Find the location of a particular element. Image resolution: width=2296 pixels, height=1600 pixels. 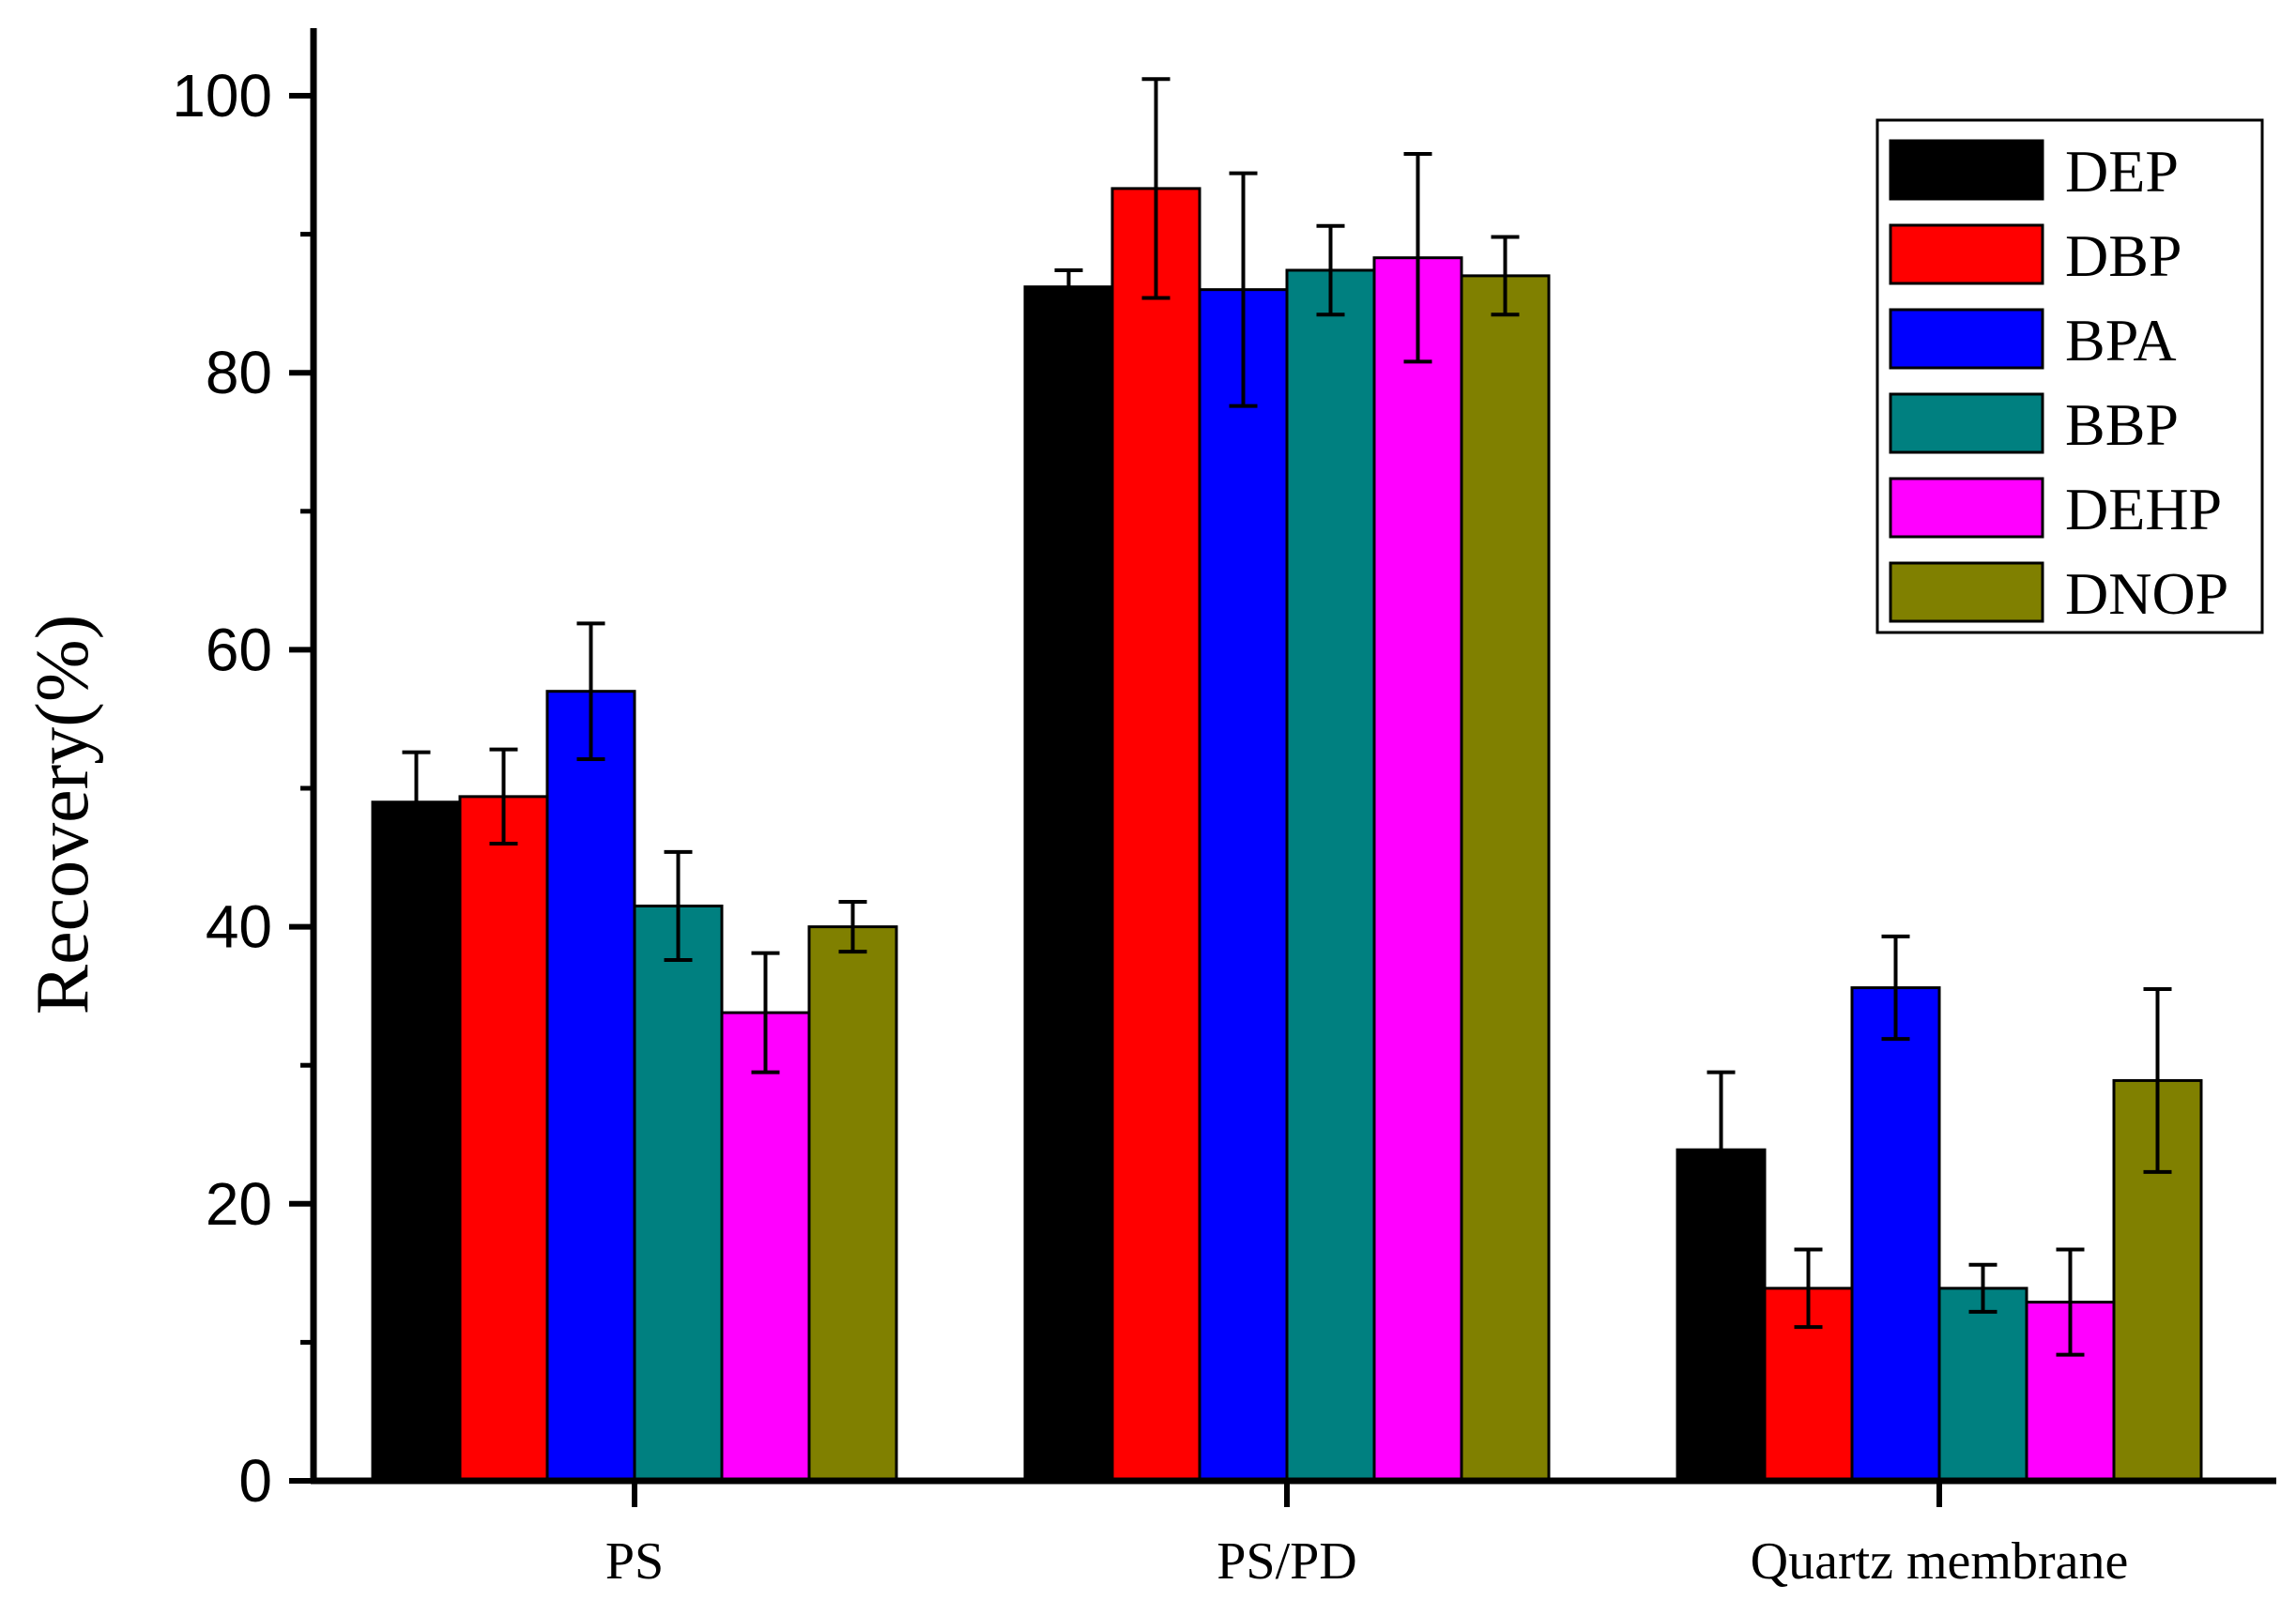

legend-label-bbp: BBP is located at coordinates (2122, 425).